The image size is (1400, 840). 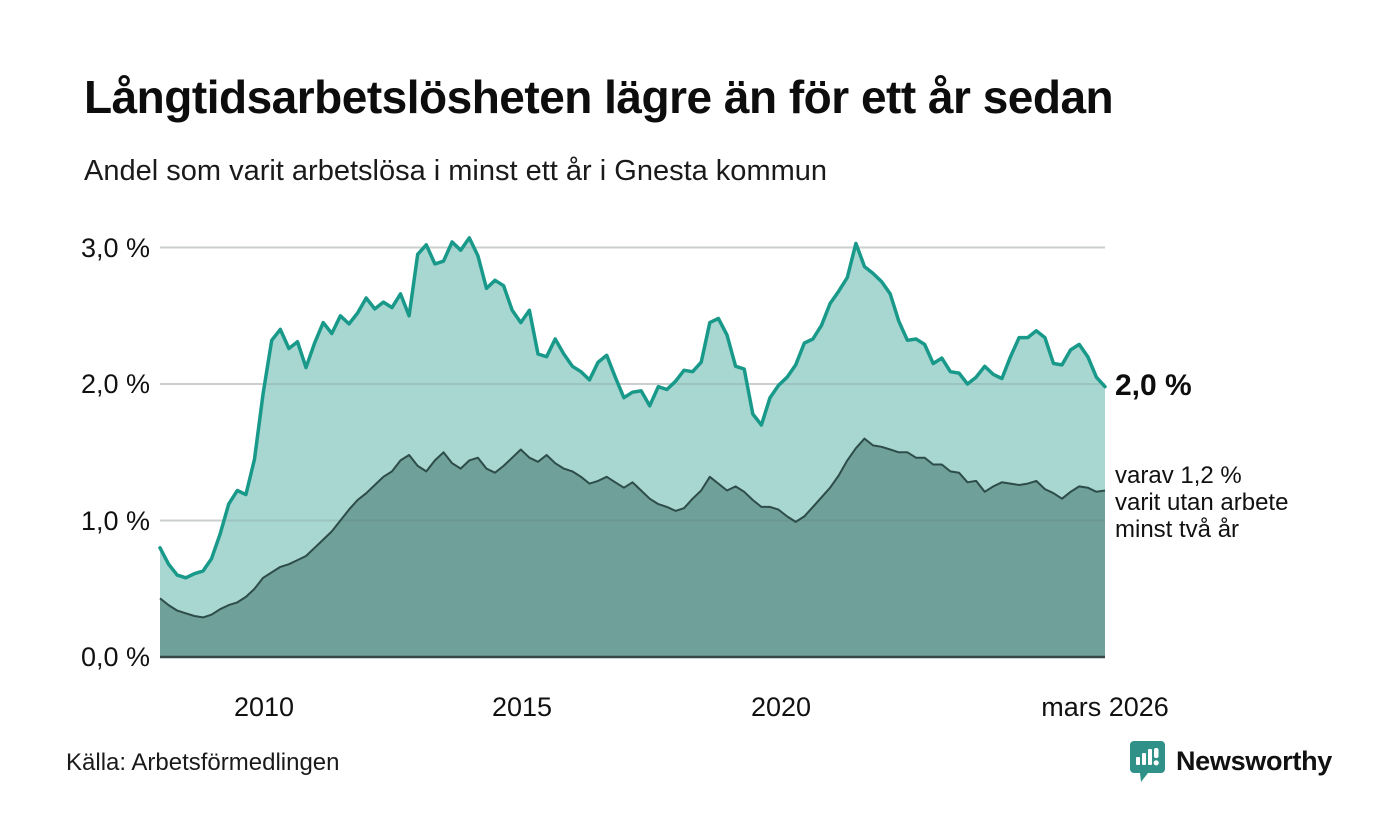 What do you see at coordinates (632, 528) in the screenshot?
I see `line-at-least-two-years` at bounding box center [632, 528].